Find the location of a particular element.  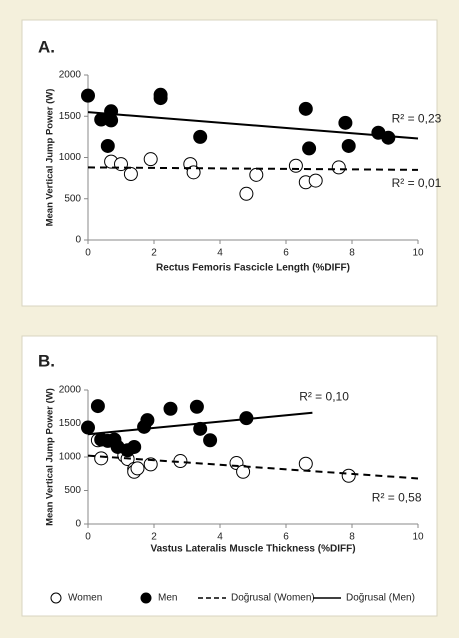

r-squared: R² = 0,10 is located at coordinates (324, 397).